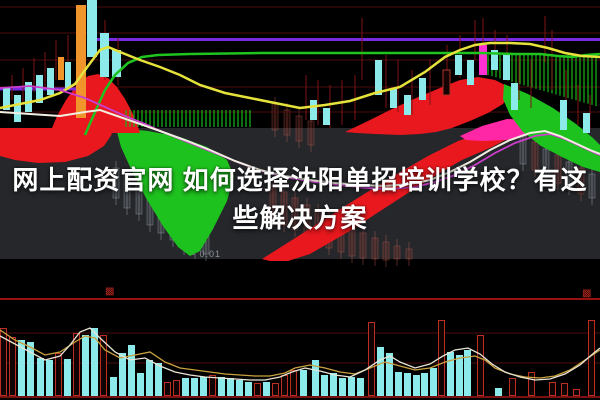 The image size is (600, 400). I want to click on volume-ma-lines, so click(300, 354).